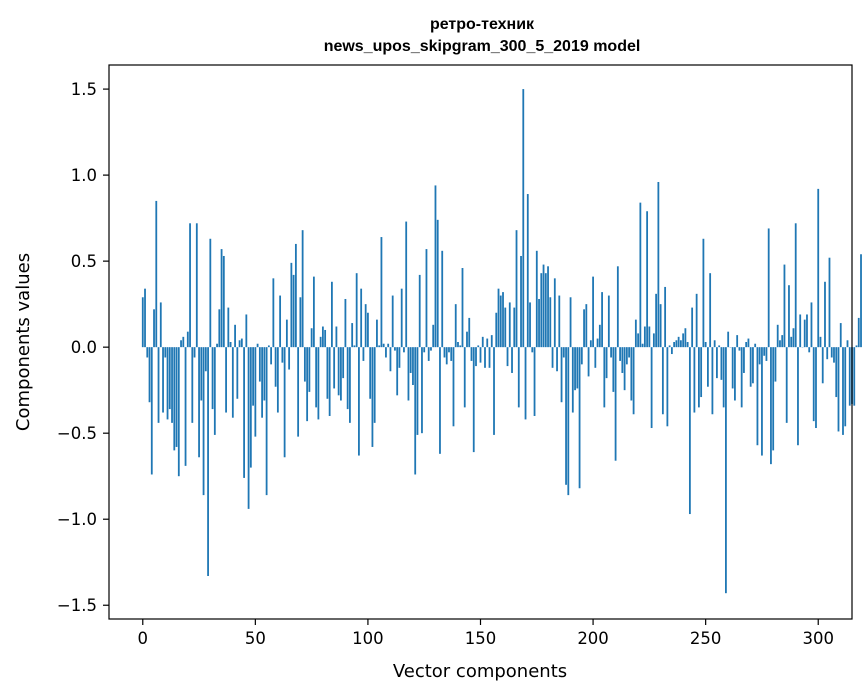  What do you see at coordinates (706, 638) in the screenshot?
I see `x-tick-label: 250` at bounding box center [706, 638].